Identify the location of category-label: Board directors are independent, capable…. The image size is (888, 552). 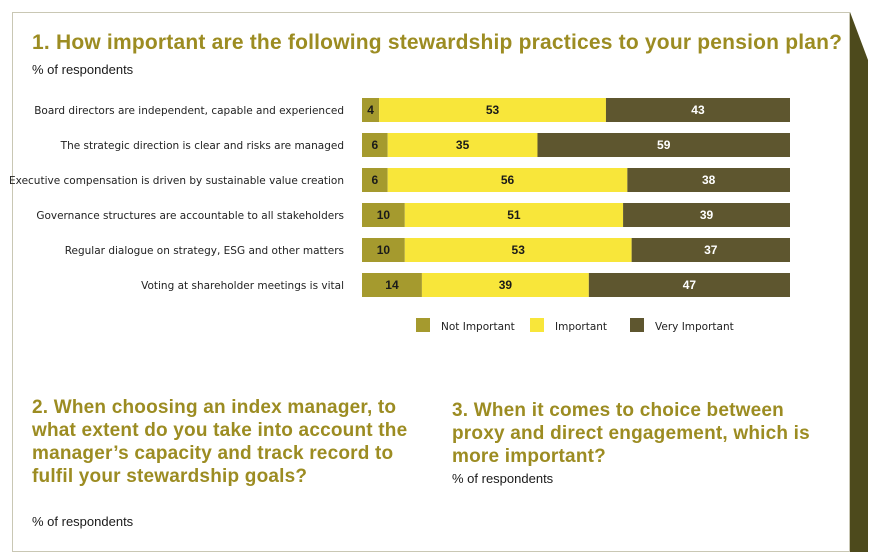
(189, 111).